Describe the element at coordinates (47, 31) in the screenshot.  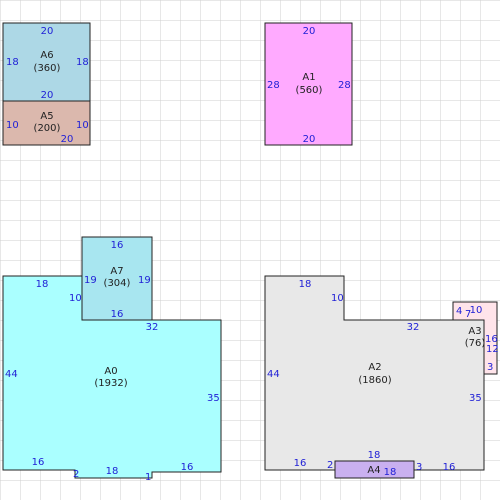
I see `area-a6-edge-top: 20` at that location.